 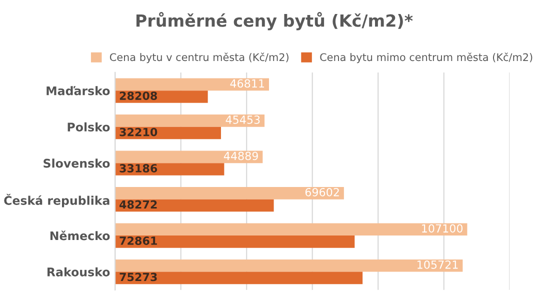 I want to click on data-label: 107100, so click(x=442, y=228).